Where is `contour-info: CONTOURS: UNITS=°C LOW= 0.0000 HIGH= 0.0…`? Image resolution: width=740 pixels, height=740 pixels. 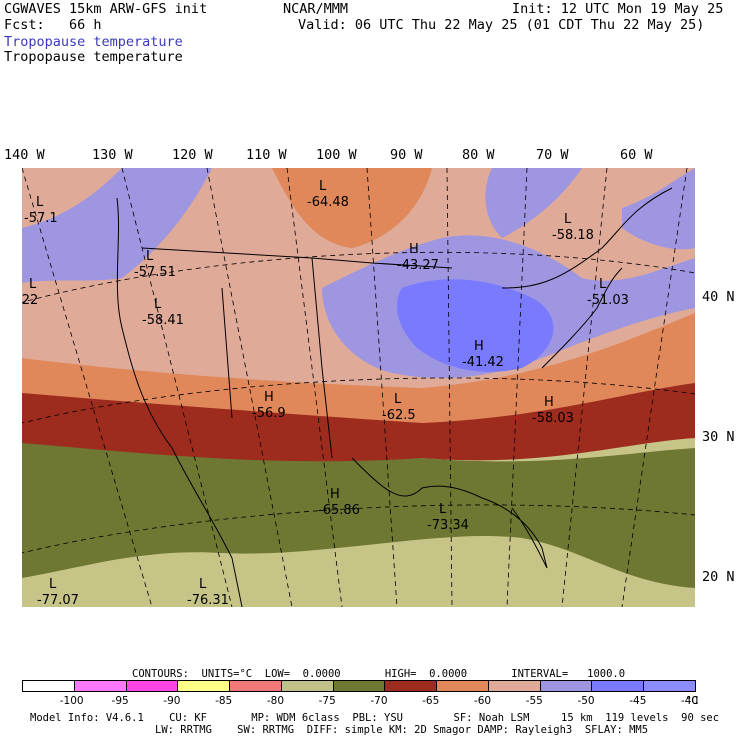
contour-info: CONTOURS: UNITS=°C LOW= 0.0000 HIGH= 0.0… is located at coordinates (379, 674).